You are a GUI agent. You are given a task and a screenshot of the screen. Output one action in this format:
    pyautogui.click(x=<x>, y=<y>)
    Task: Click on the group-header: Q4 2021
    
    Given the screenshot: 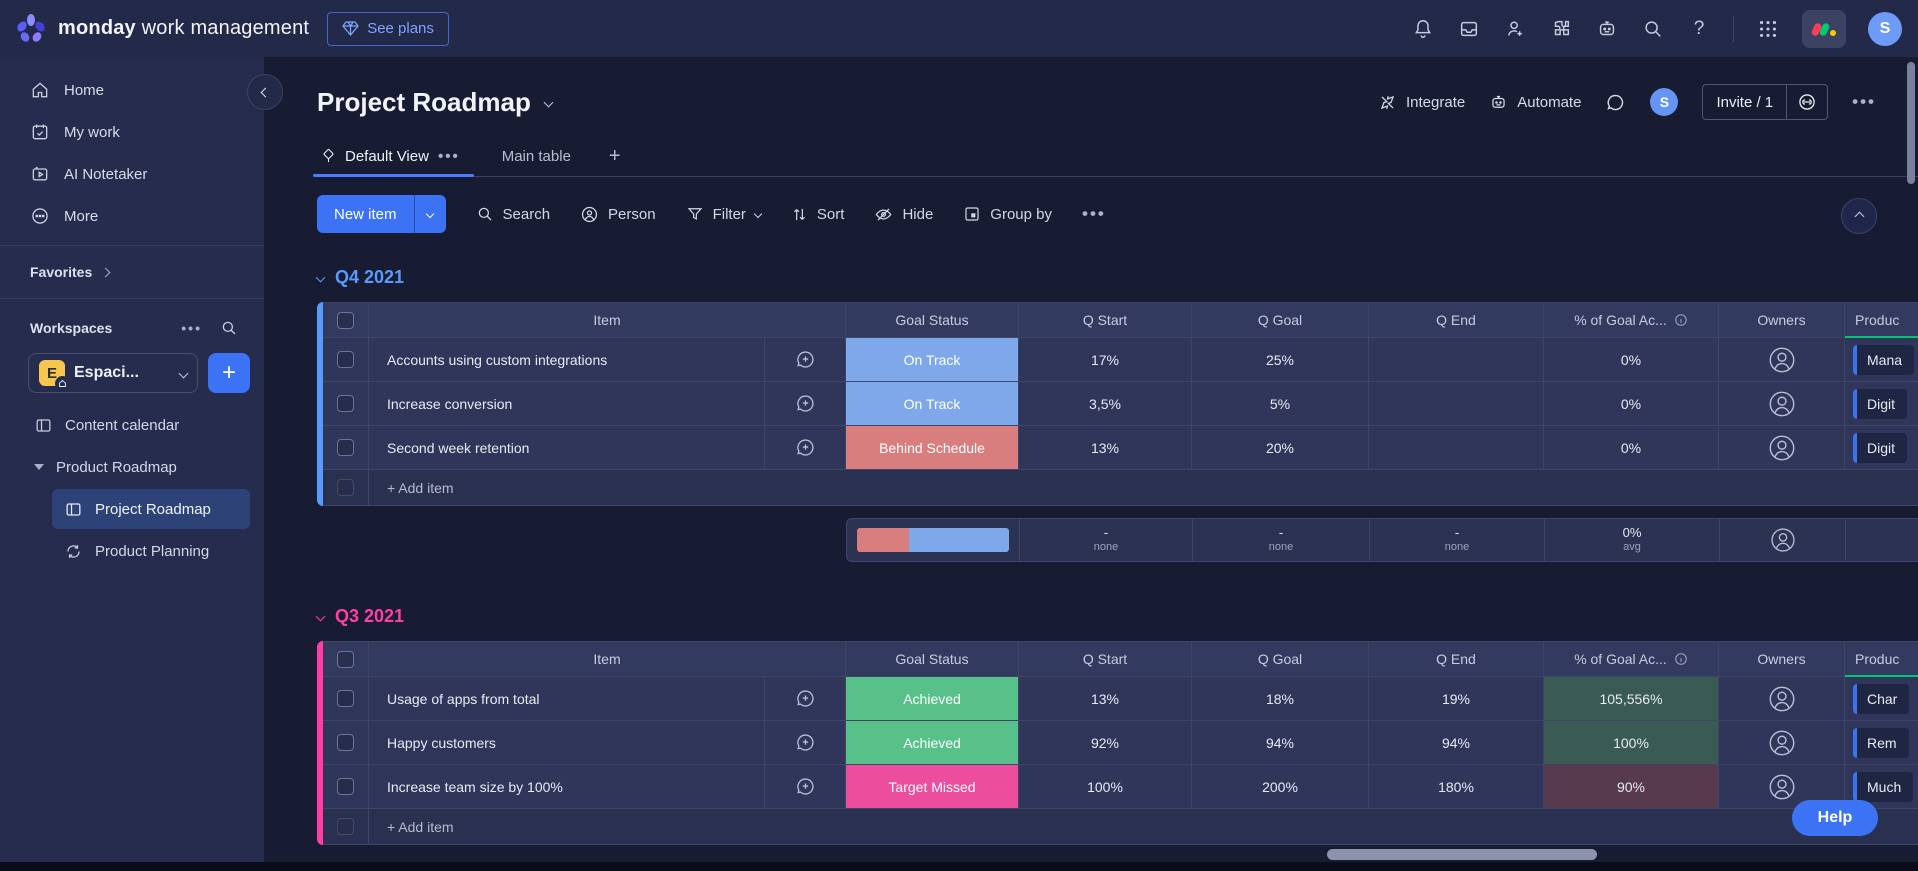 What is the action you would take?
    pyautogui.click(x=1116, y=277)
    